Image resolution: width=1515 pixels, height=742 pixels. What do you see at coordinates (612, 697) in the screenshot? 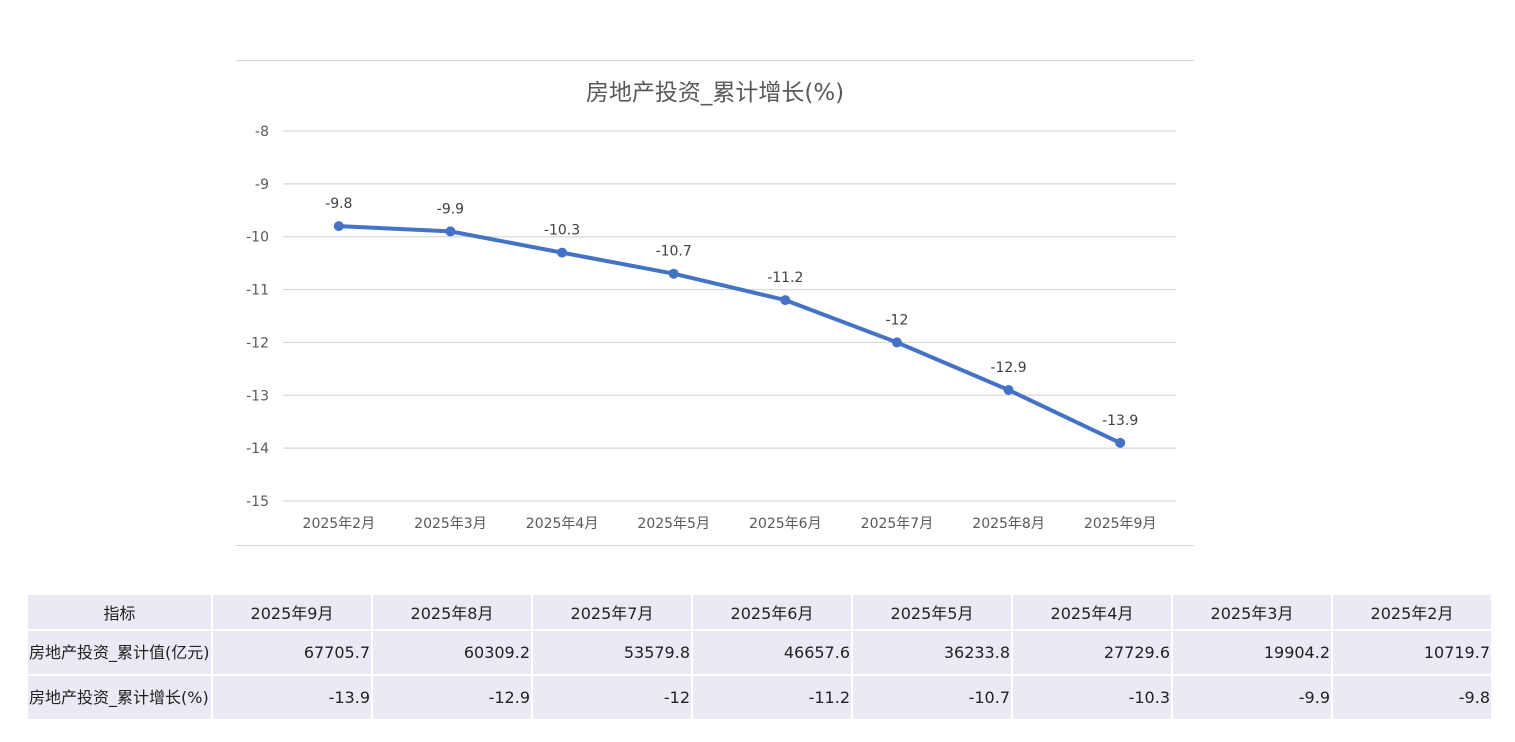
I see `table-cell: -12` at bounding box center [612, 697].